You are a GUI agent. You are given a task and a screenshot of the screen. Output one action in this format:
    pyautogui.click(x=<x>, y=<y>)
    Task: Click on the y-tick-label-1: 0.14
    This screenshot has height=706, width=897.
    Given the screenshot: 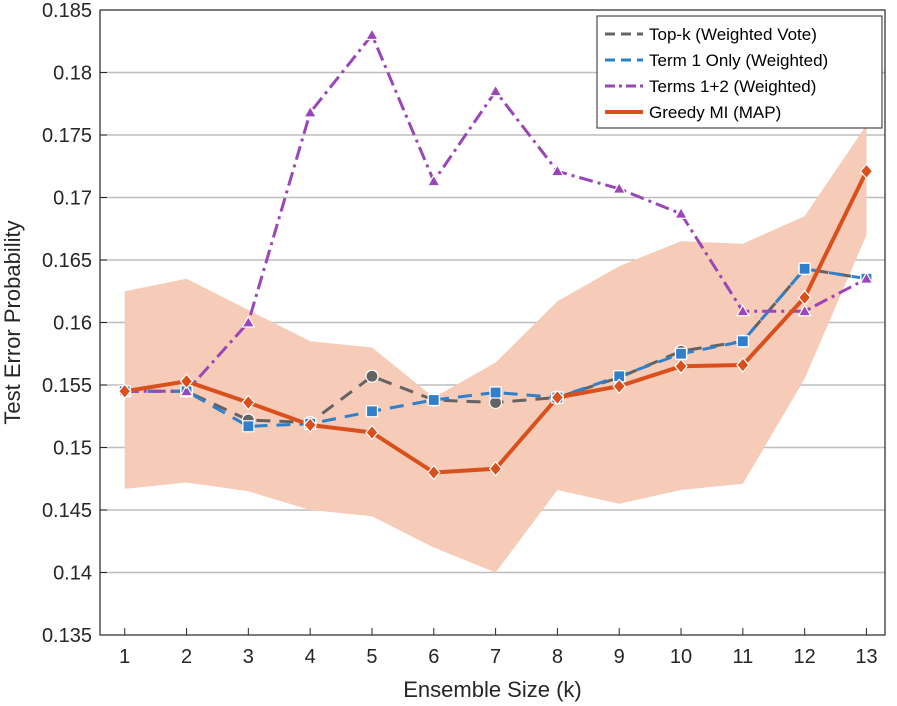 What is the action you would take?
    pyautogui.click(x=72, y=574)
    